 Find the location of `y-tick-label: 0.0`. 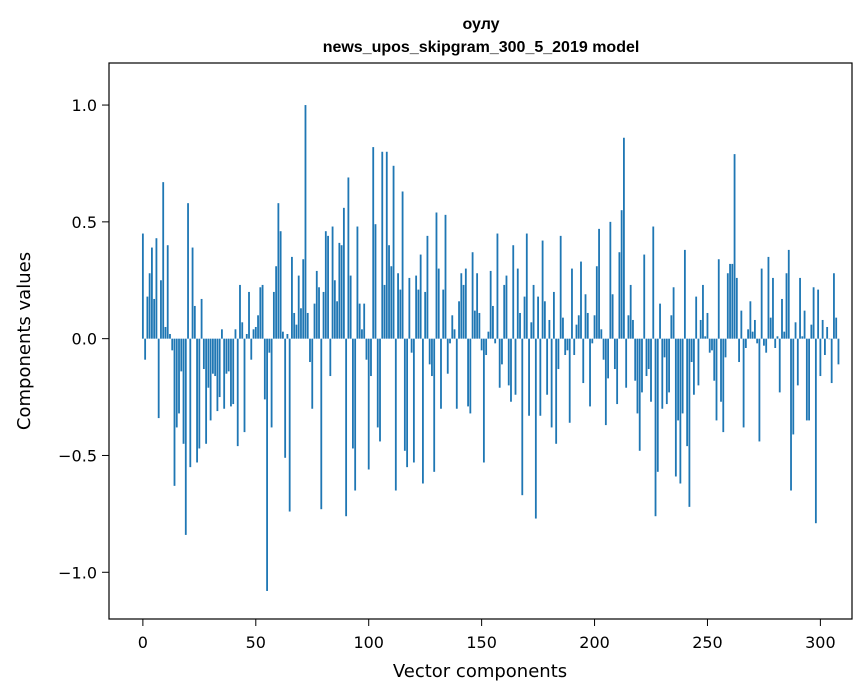

y-tick-label: 0.0 is located at coordinates (84, 339).